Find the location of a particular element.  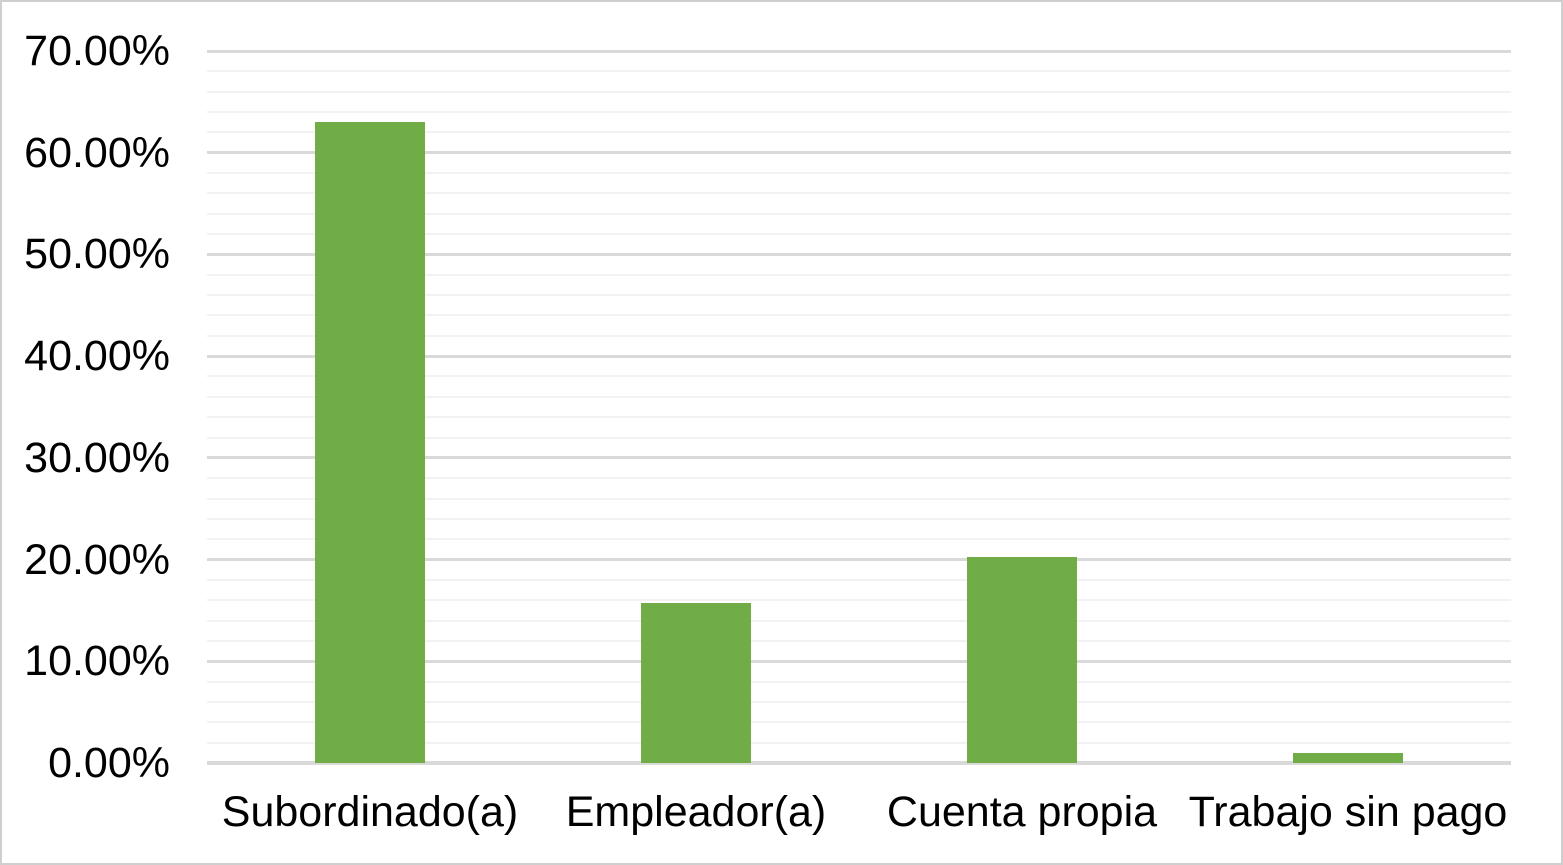

bar-cuenta-propia is located at coordinates (1022, 659).